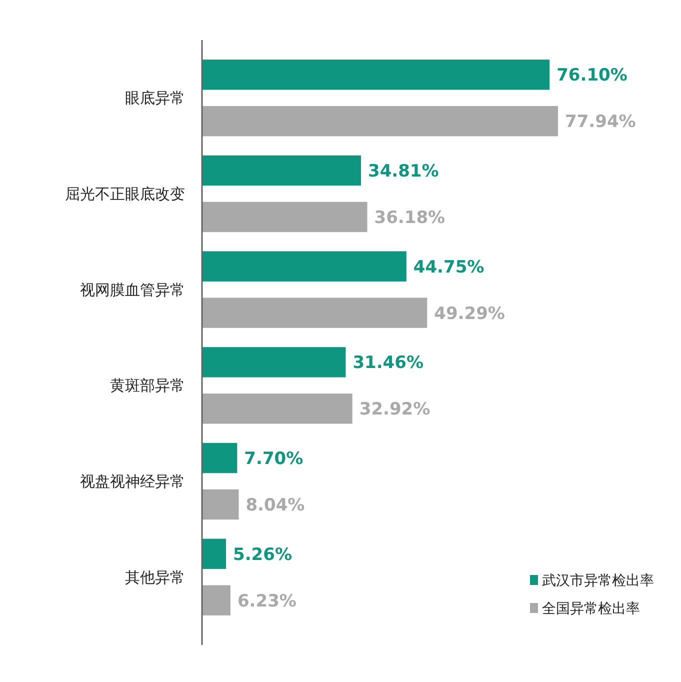  What do you see at coordinates (403, 171) in the screenshot?
I see `data-label: 34.81%` at bounding box center [403, 171].